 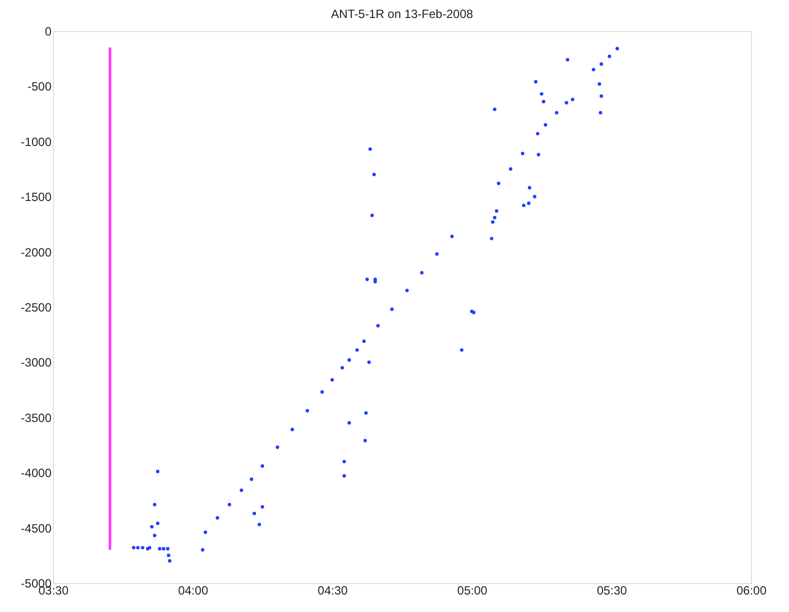 I want to click on x-tick-label: 05:00, so click(x=472, y=591).